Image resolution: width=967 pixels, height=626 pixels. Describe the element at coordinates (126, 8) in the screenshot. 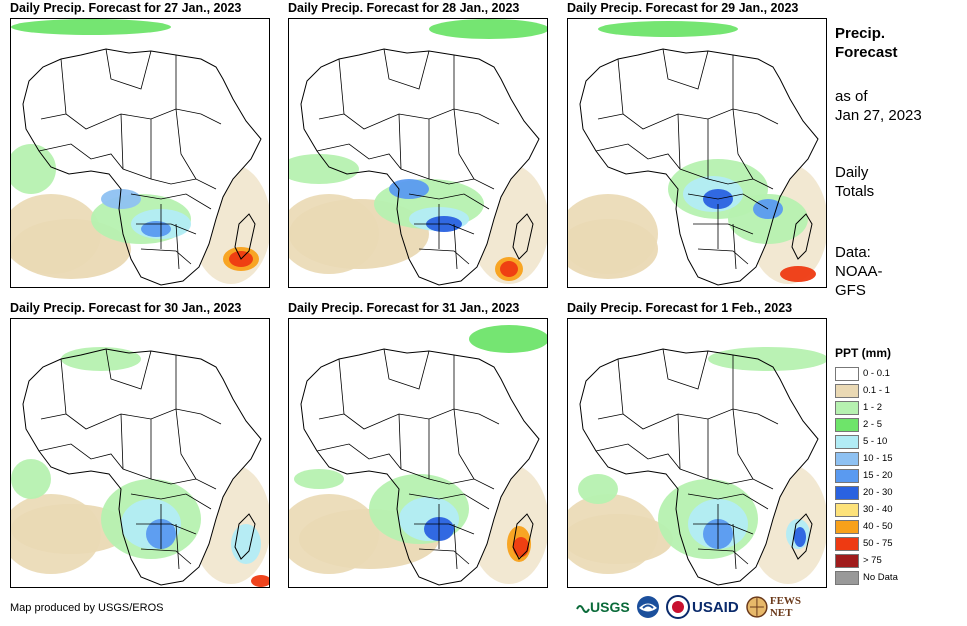

I see `panel-title: Daily Precip. Forecast for 27 Jan., 2023` at that location.